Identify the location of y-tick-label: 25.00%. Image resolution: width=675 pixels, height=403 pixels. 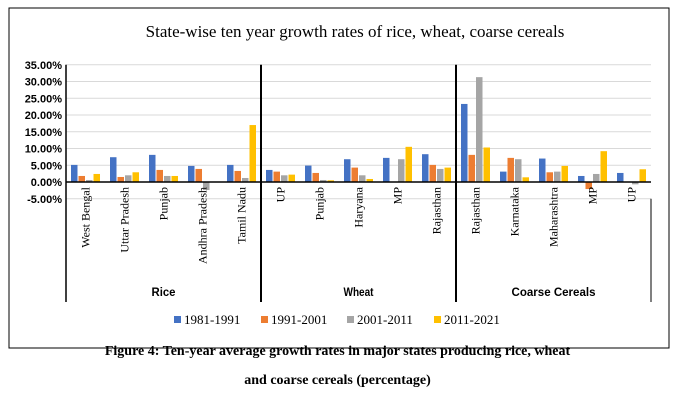
(44, 99).